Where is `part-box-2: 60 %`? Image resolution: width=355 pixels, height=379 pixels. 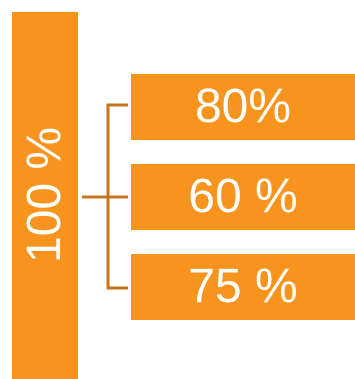 part-box-2: 60 % is located at coordinates (243, 197).